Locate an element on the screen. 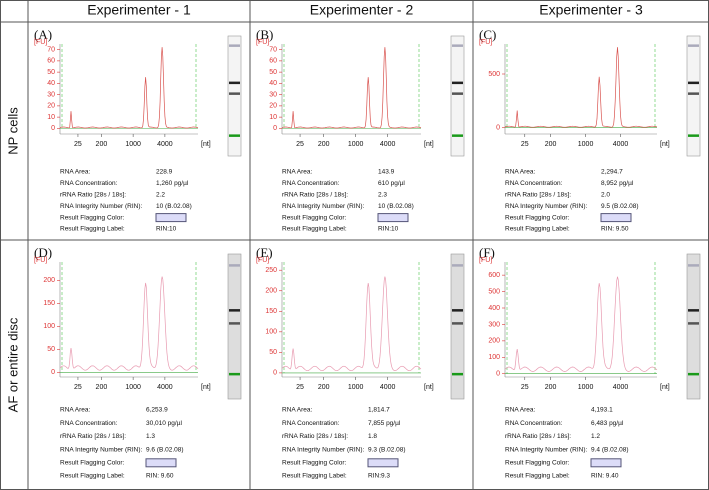  column-header: Experimenter - 1 is located at coordinates (139, 10).